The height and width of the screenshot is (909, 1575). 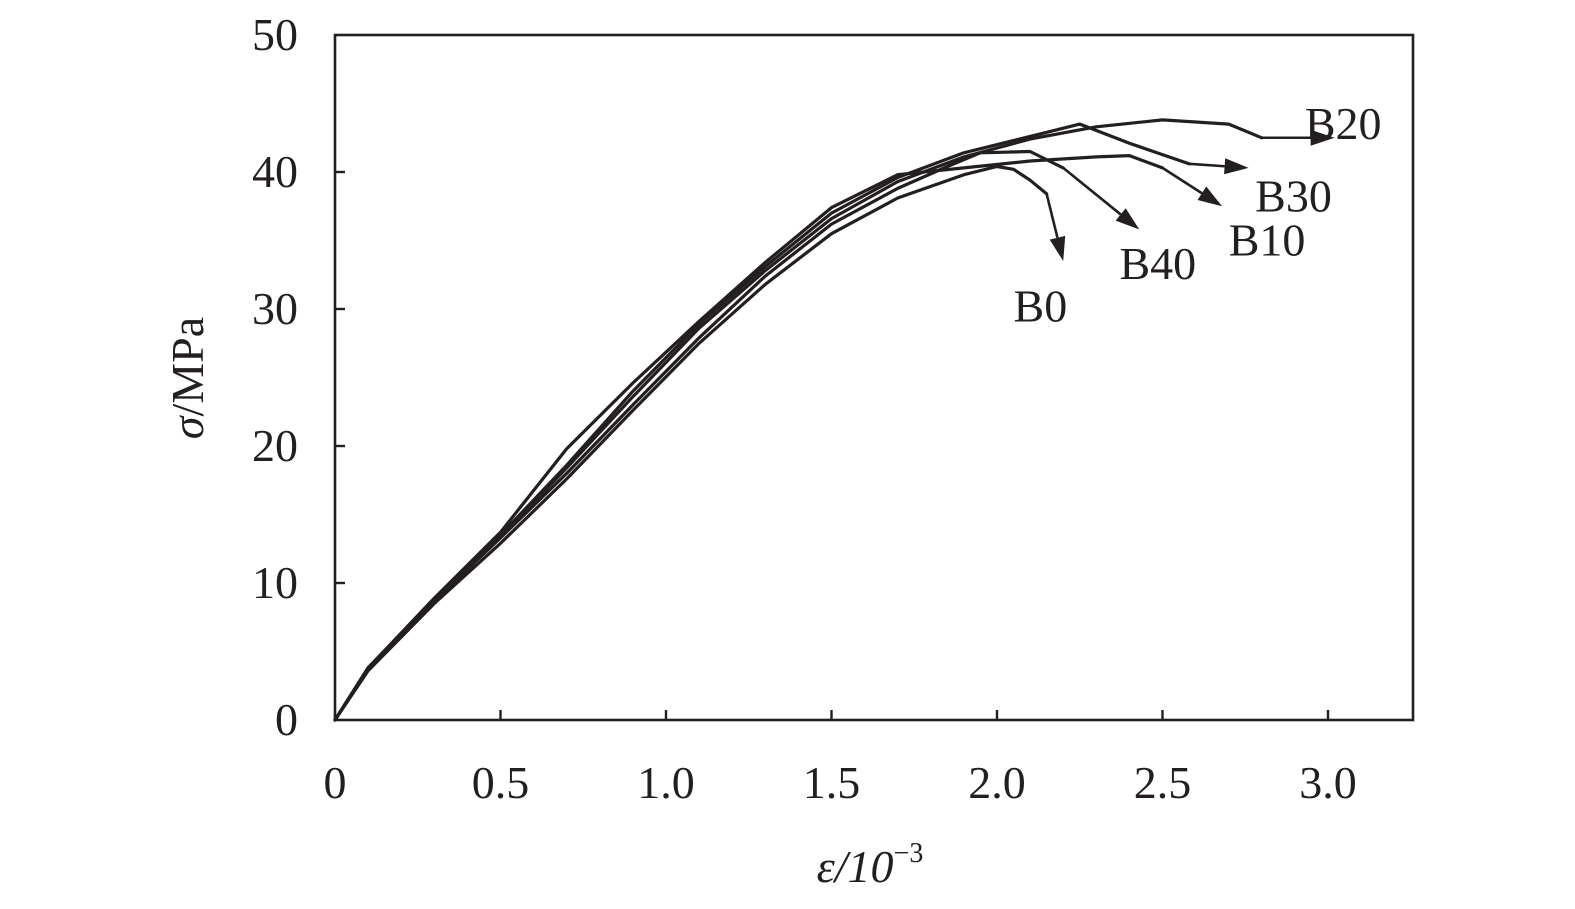 What do you see at coordinates (1041, 305) in the screenshot?
I see `series-label-b0: B0` at bounding box center [1041, 305].